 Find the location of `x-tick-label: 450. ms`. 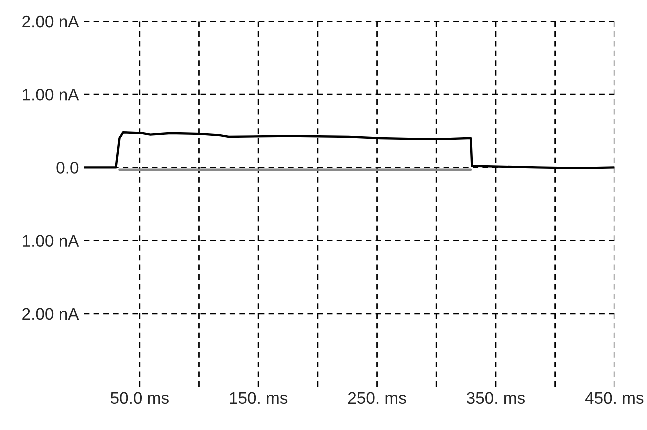

x-tick-label: 450. ms is located at coordinates (614, 398).